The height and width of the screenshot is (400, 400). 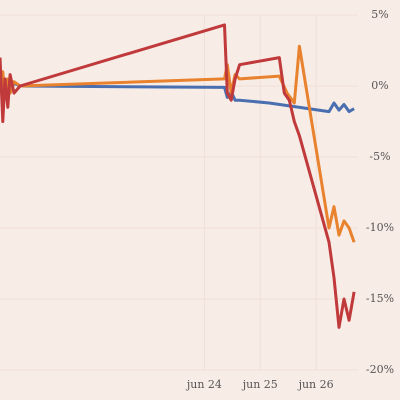 What do you see at coordinates (380, 369) in the screenshot?
I see `y-tick-label: -20%` at bounding box center [380, 369].